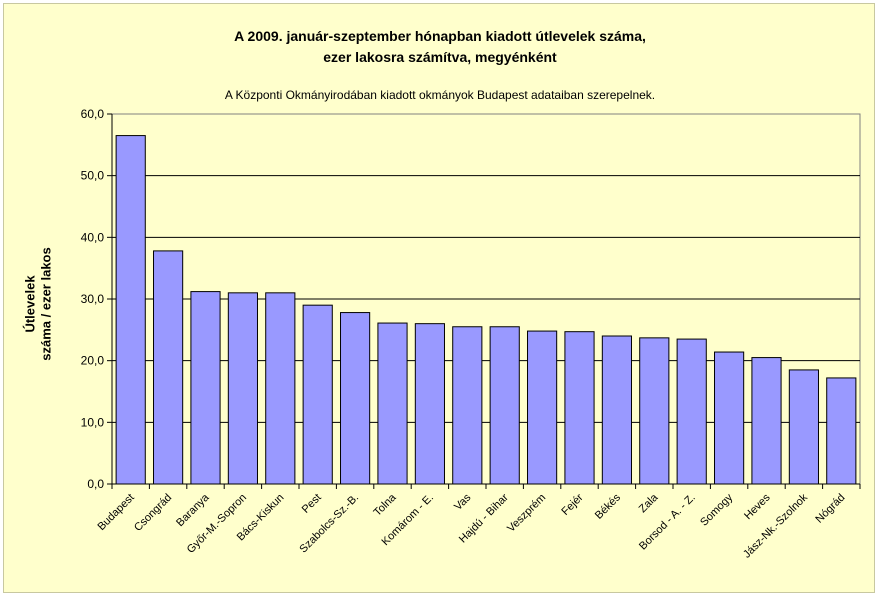 This screenshot has height=599, width=880. I want to click on y-tick-label: 10,0, so click(93, 422).